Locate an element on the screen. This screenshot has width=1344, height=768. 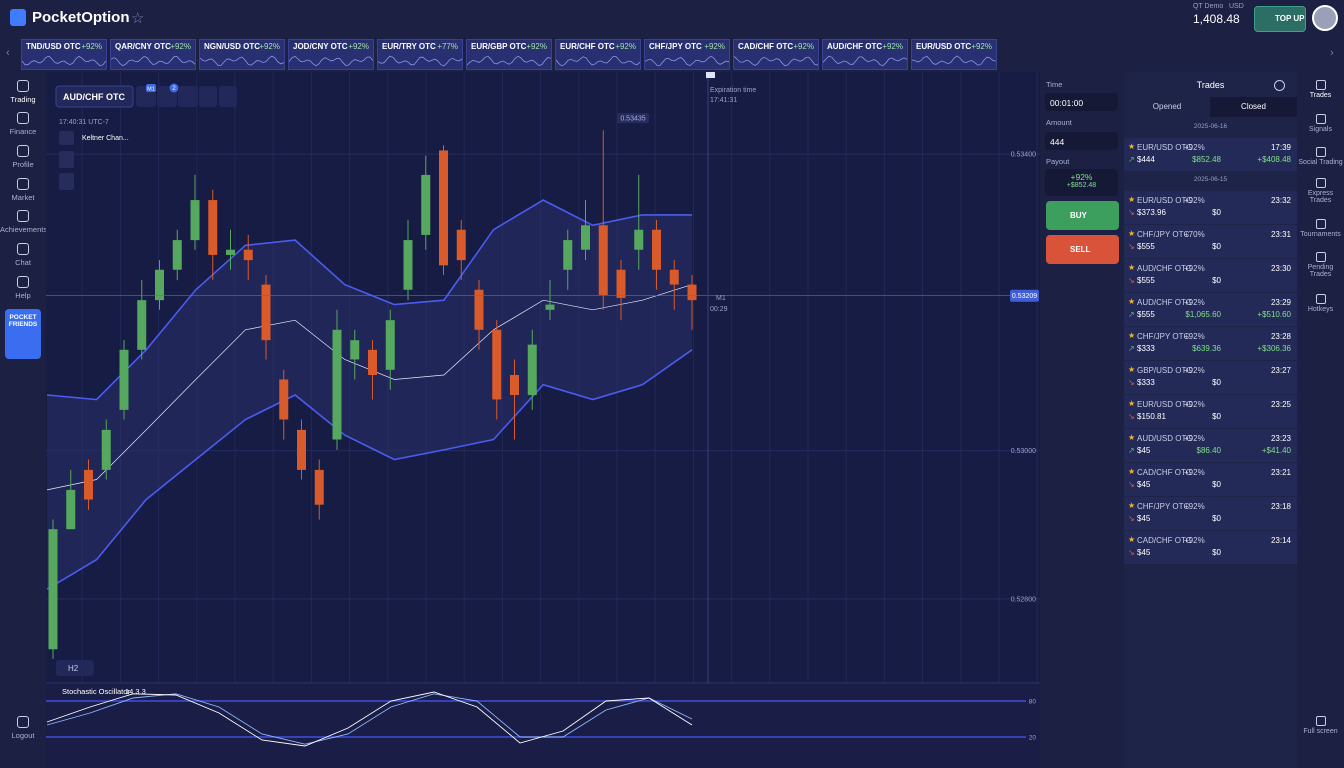
strip-prev: ‹ is located at coordinates (8, 53).